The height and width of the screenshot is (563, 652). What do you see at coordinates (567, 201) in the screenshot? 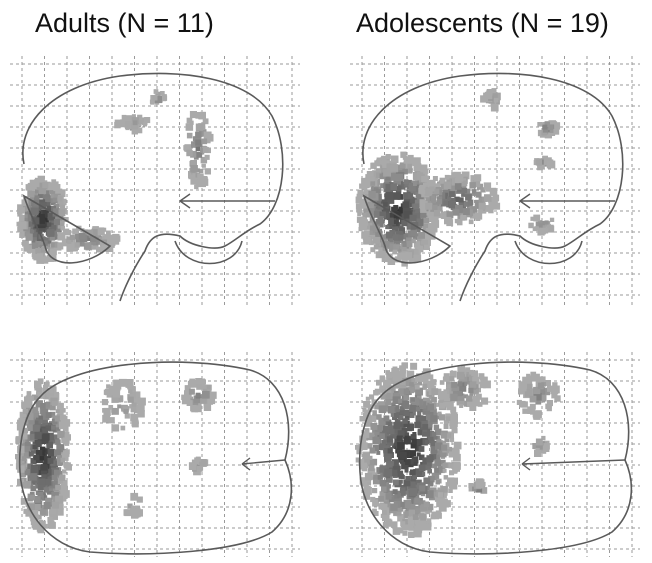
I see `commissure-marker` at bounding box center [567, 201].